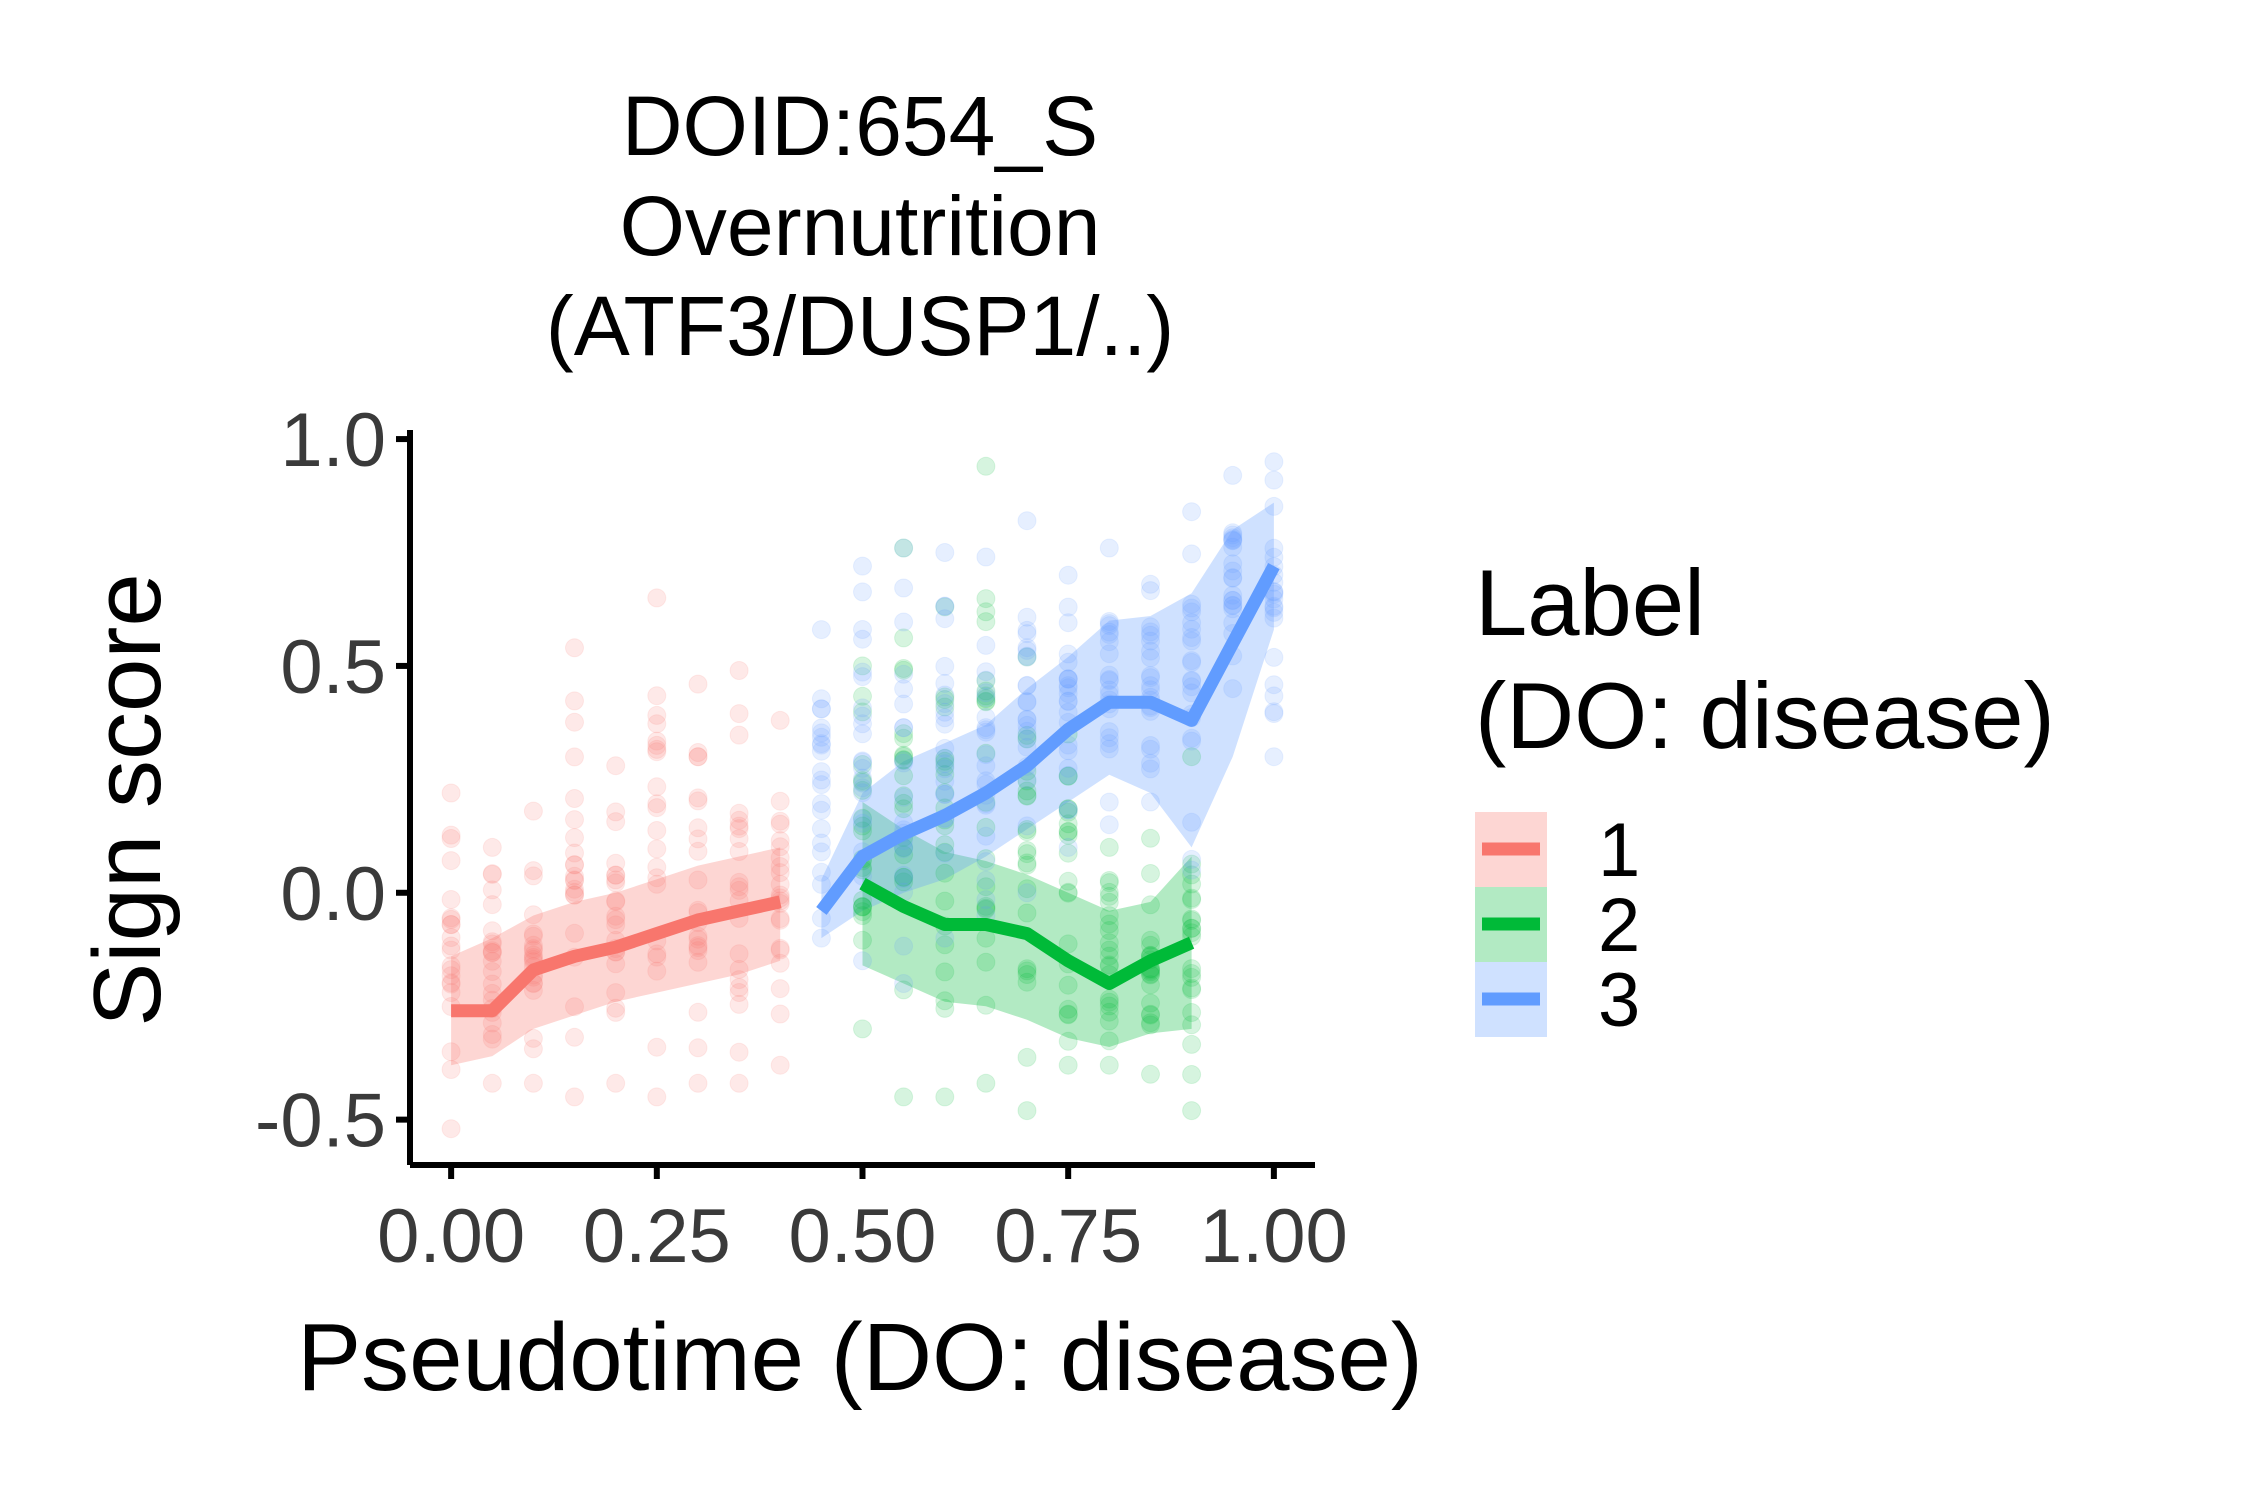 This screenshot has height=1500, width=2250. Describe the element at coordinates (333, 440) in the screenshot. I see `y-tick-label: 1.0` at that location.